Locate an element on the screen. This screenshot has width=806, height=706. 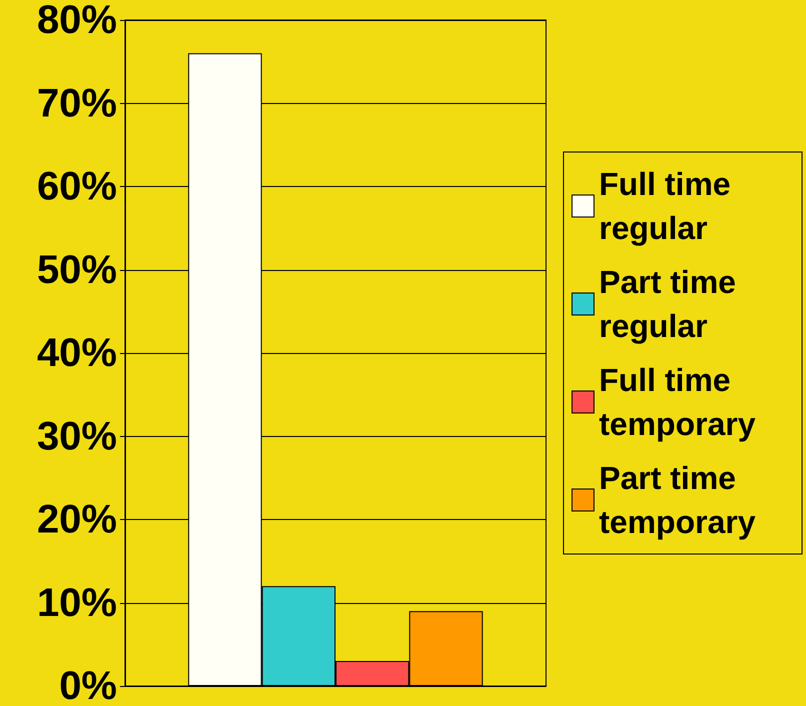
y-tick-label: 60% is located at coordinates (76, 186).